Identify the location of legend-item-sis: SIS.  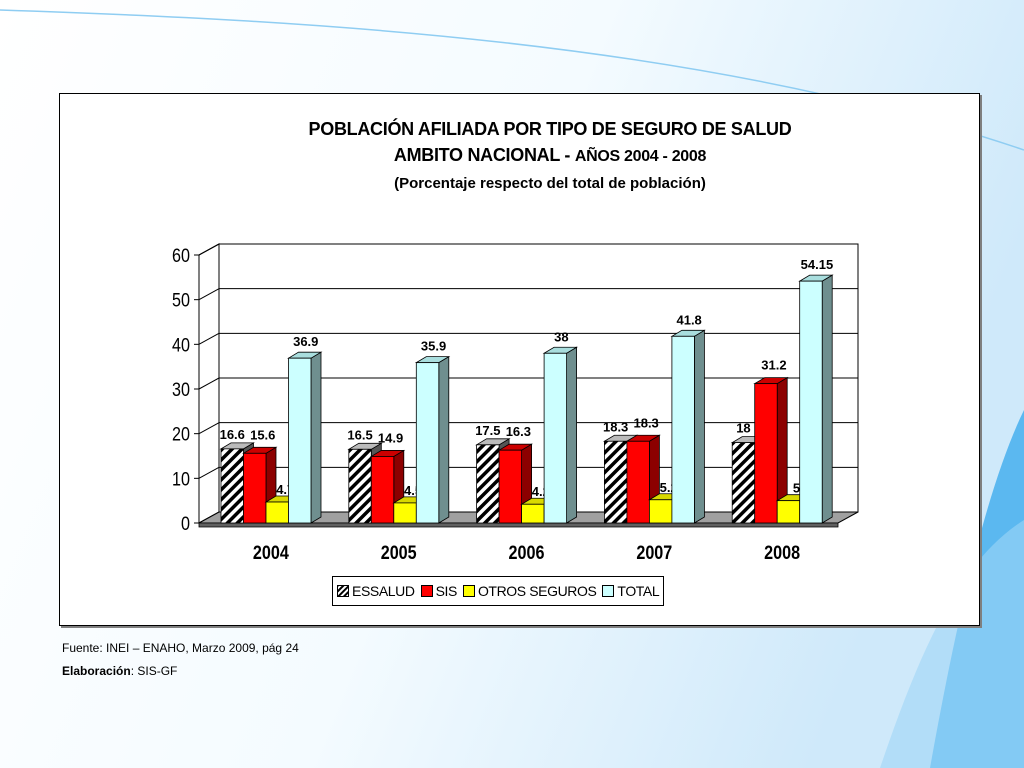
(439, 591).